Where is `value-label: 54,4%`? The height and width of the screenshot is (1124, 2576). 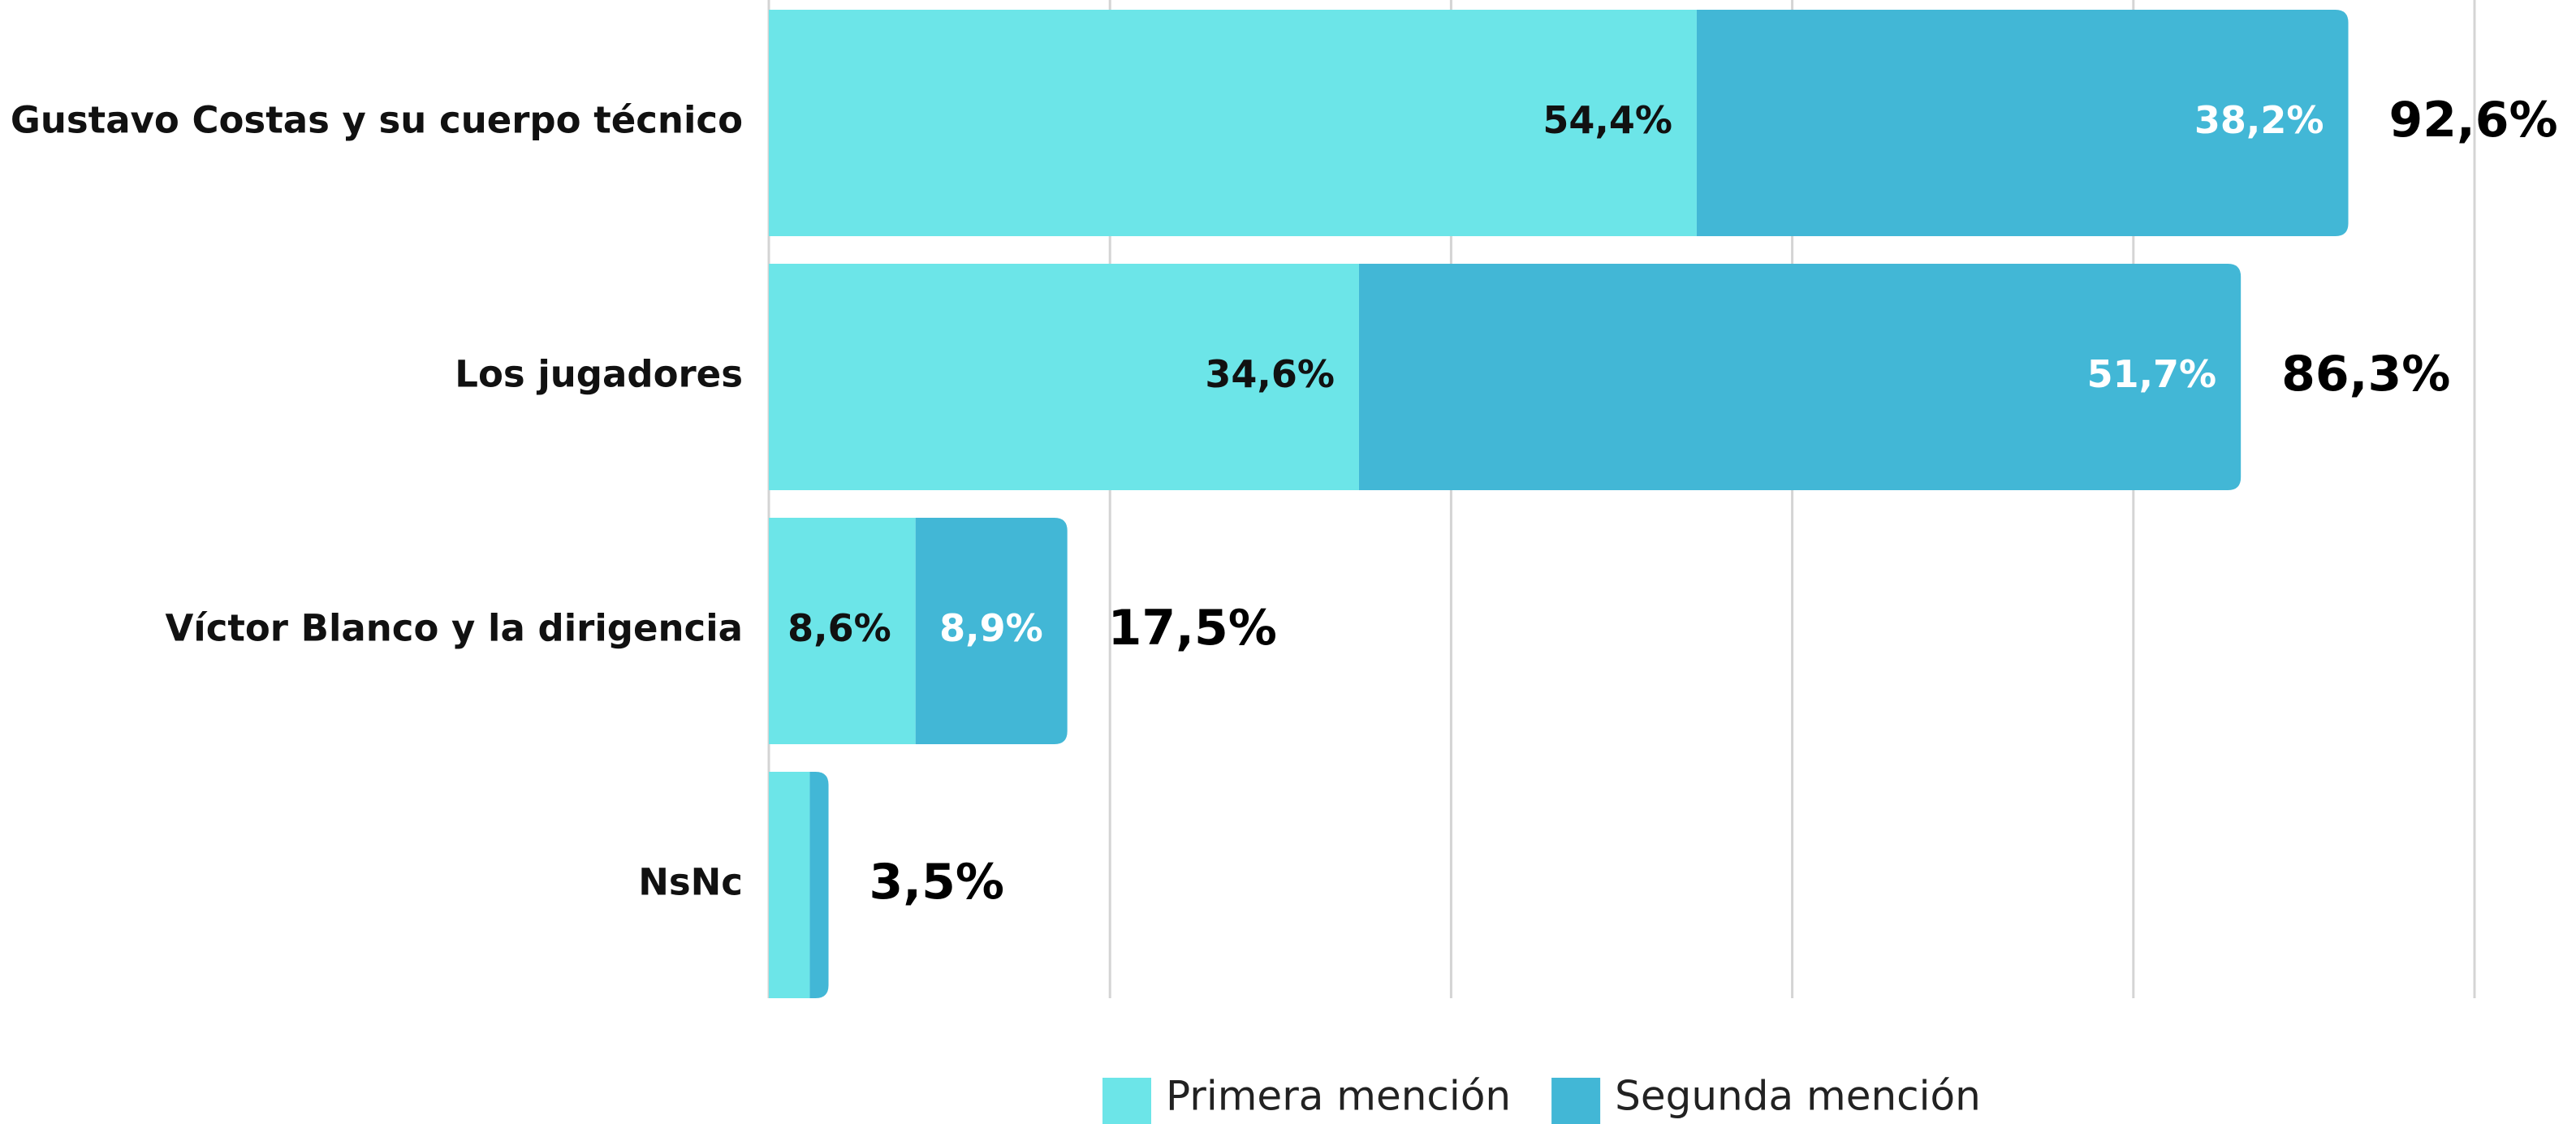 value-label: 54,4% is located at coordinates (1607, 120).